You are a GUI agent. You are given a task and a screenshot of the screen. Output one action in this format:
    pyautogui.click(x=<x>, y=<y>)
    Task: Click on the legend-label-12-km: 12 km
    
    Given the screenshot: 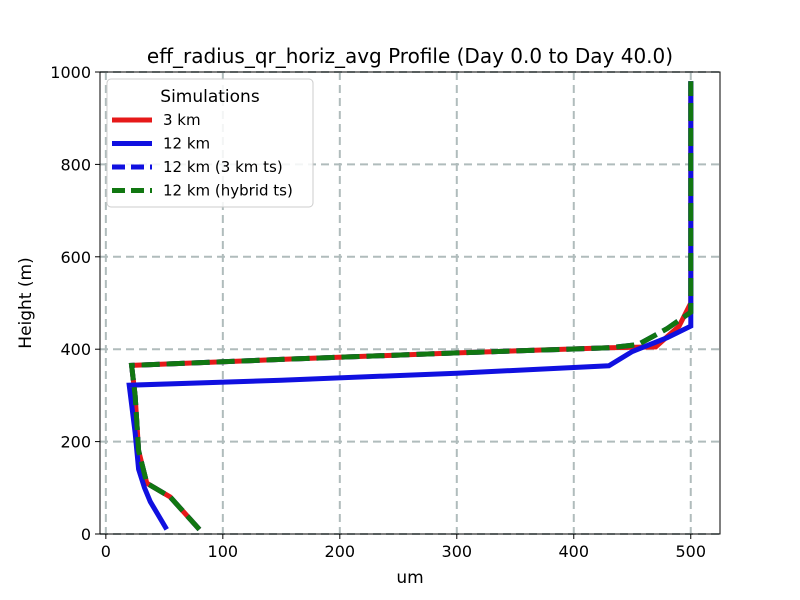 What is the action you would take?
    pyautogui.click(x=186, y=144)
    